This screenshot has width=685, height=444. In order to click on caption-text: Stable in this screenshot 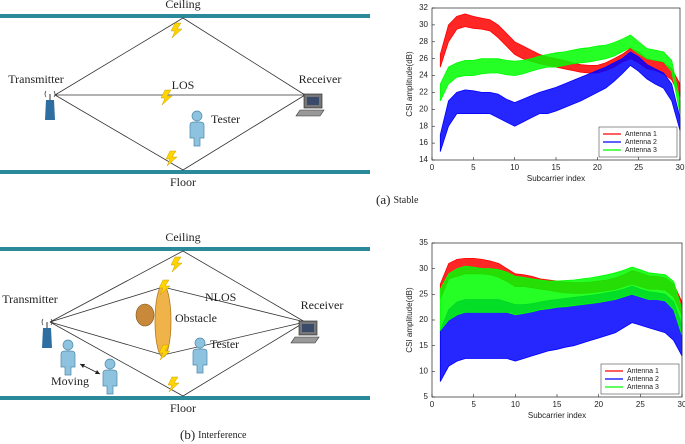, I will do `click(406, 200)`.